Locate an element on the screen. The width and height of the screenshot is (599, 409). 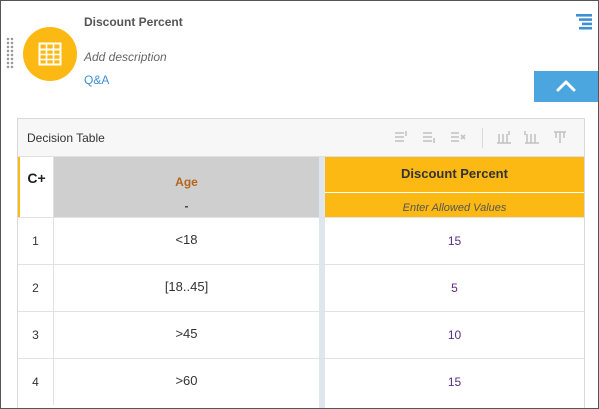
collapse-button is located at coordinates (566, 86).